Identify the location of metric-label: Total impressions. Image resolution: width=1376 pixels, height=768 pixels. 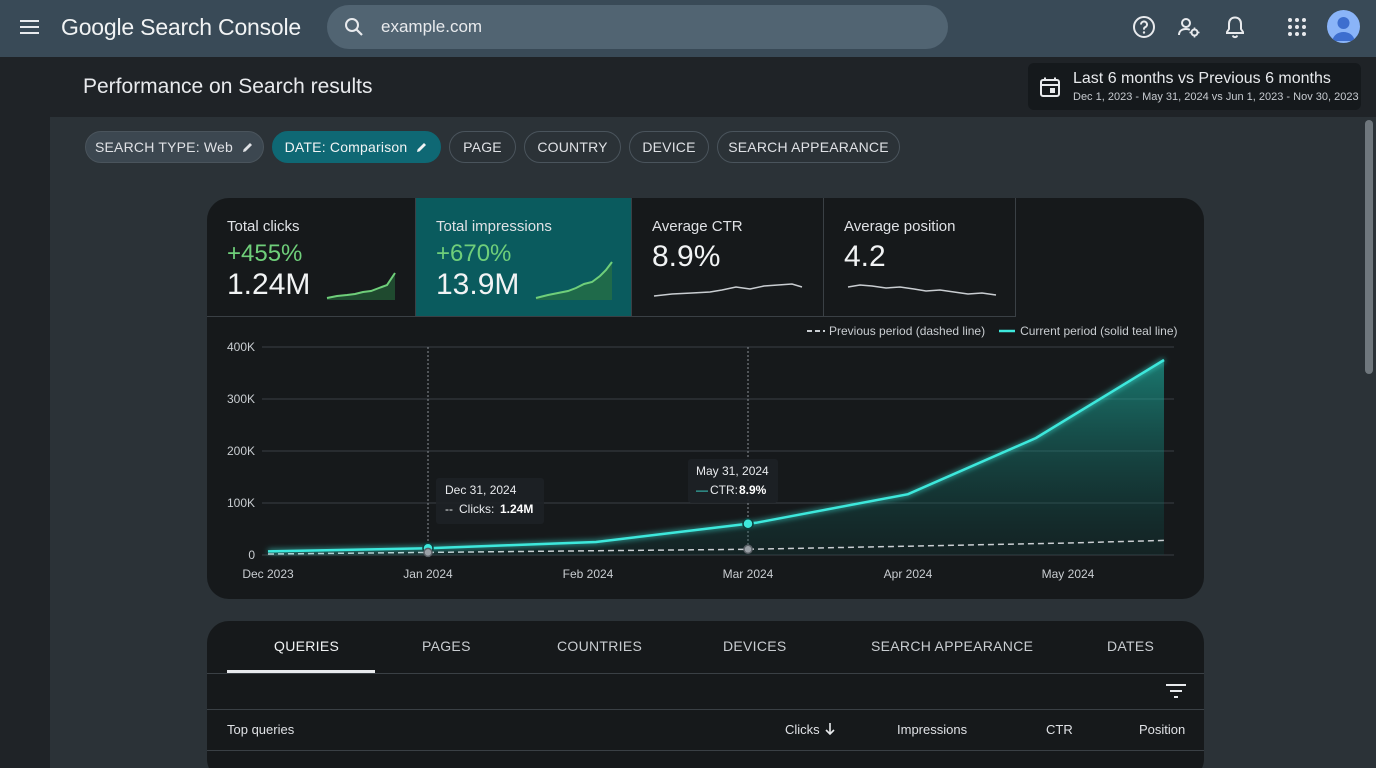
(494, 226).